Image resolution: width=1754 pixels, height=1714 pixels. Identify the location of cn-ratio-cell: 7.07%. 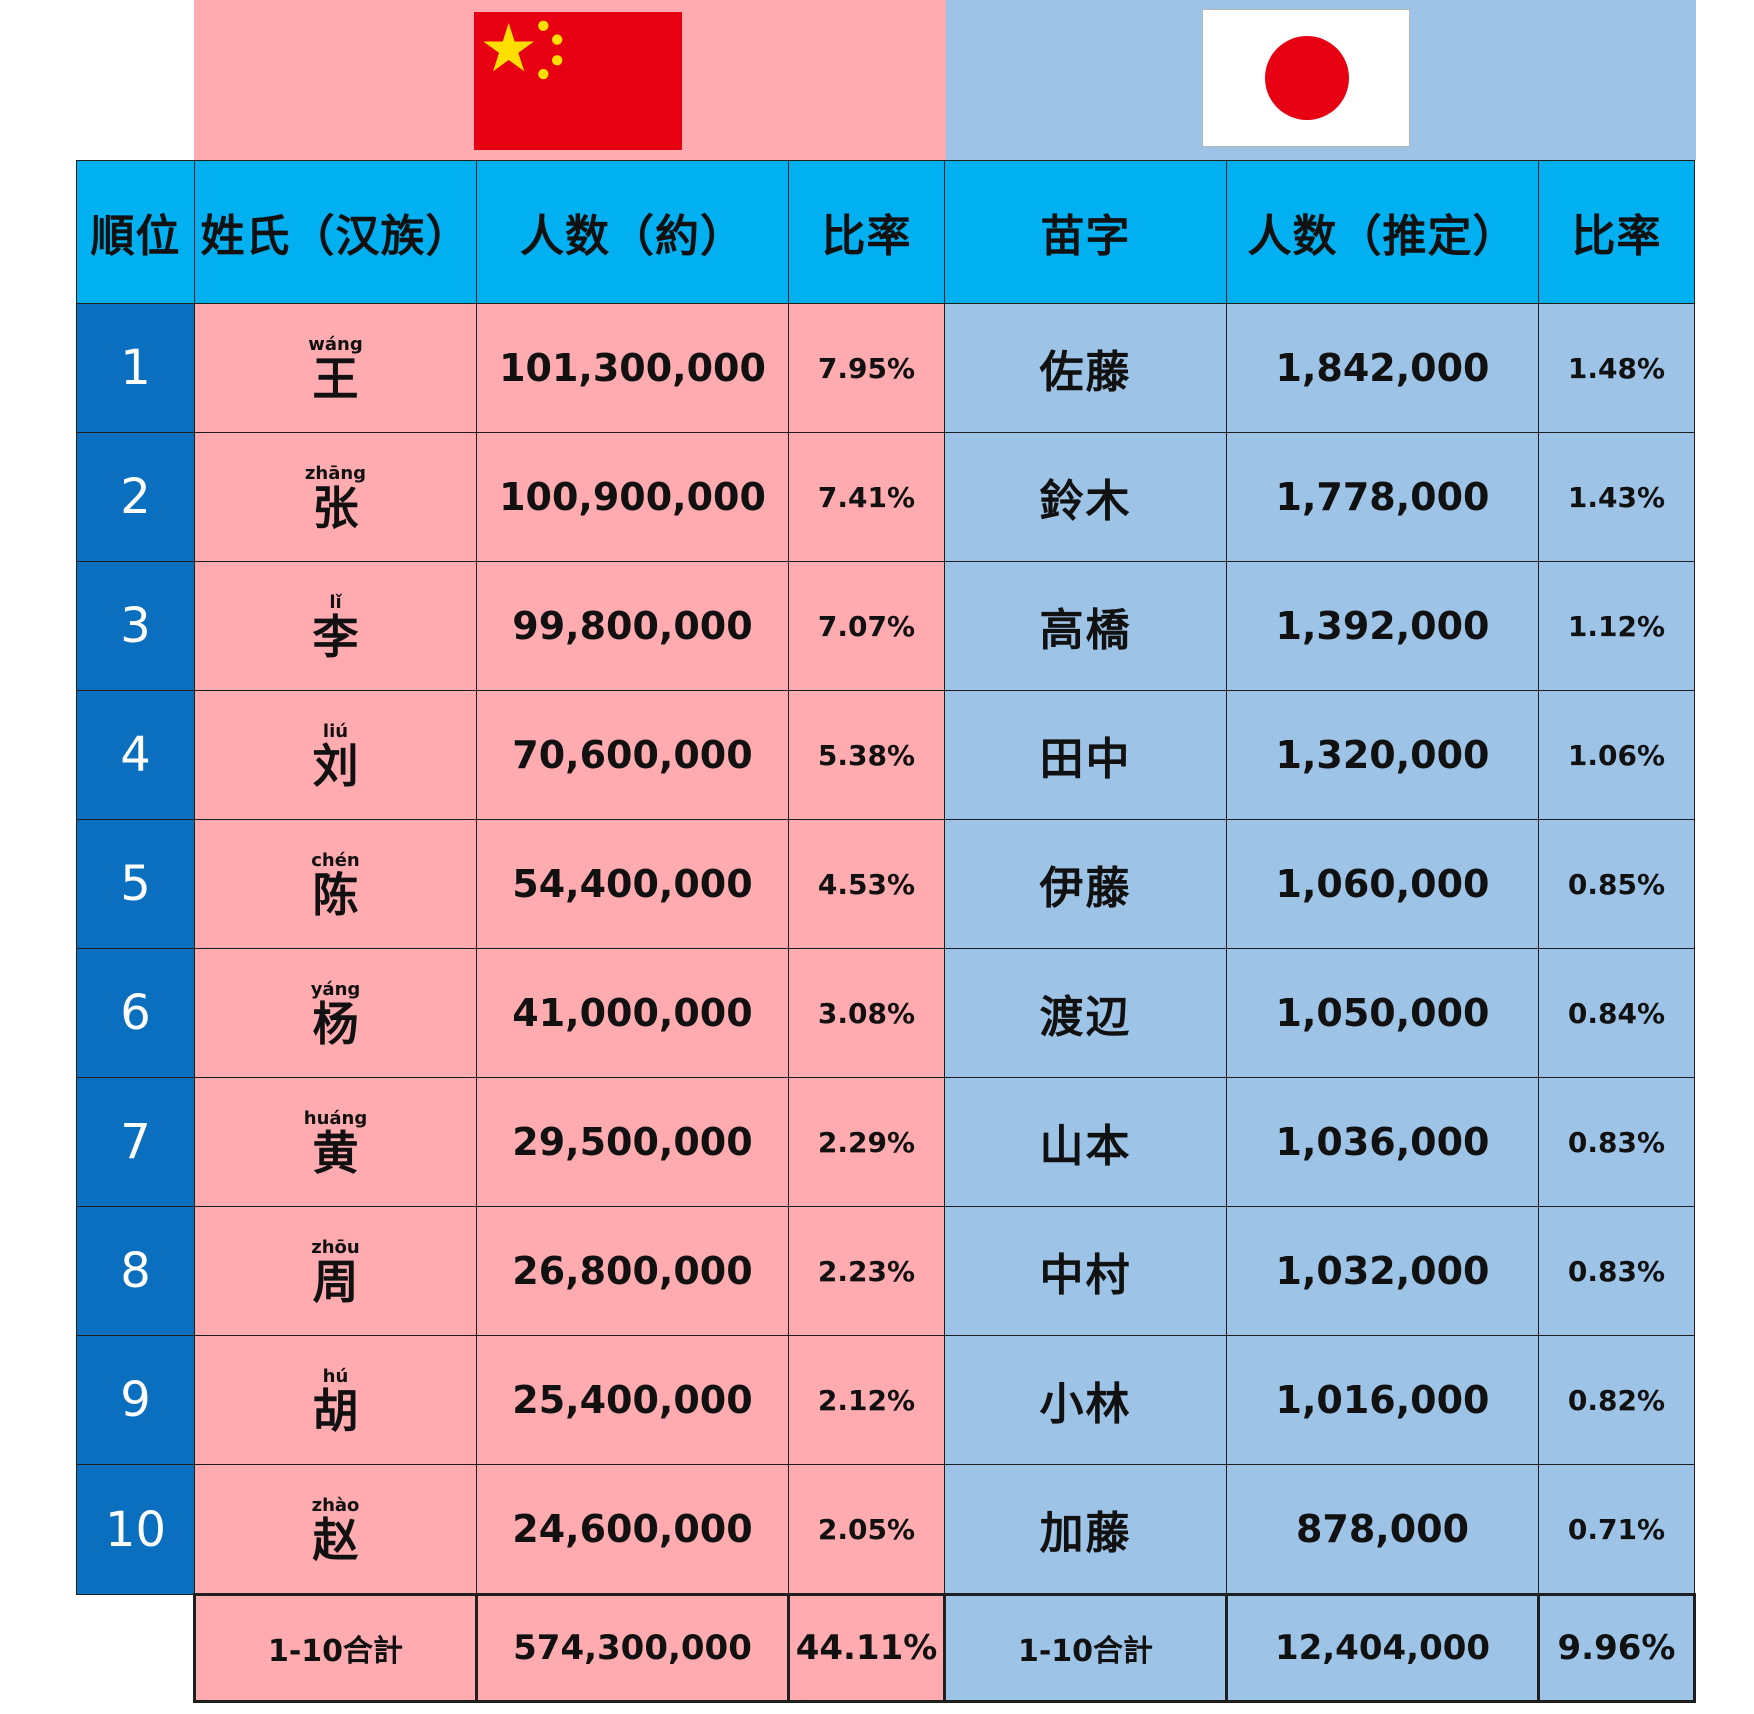
(866, 626).